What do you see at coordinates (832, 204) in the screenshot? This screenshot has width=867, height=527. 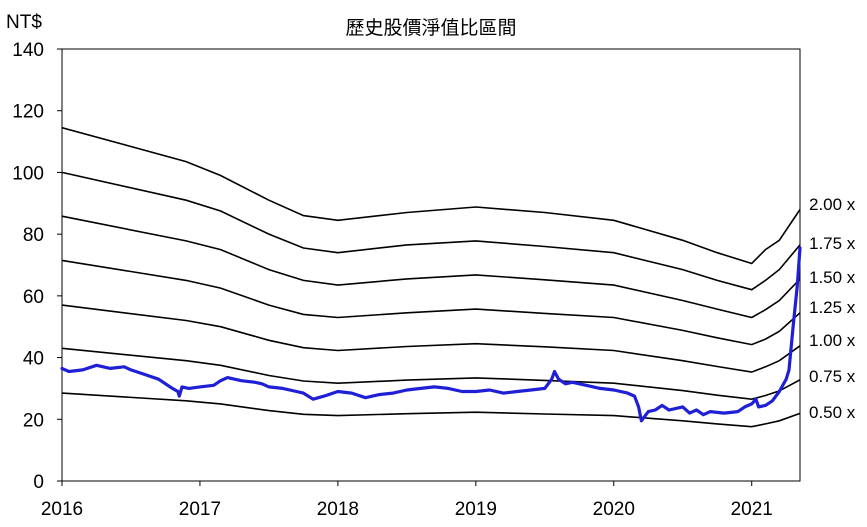 I see `band-label: 2.00 x` at bounding box center [832, 204].